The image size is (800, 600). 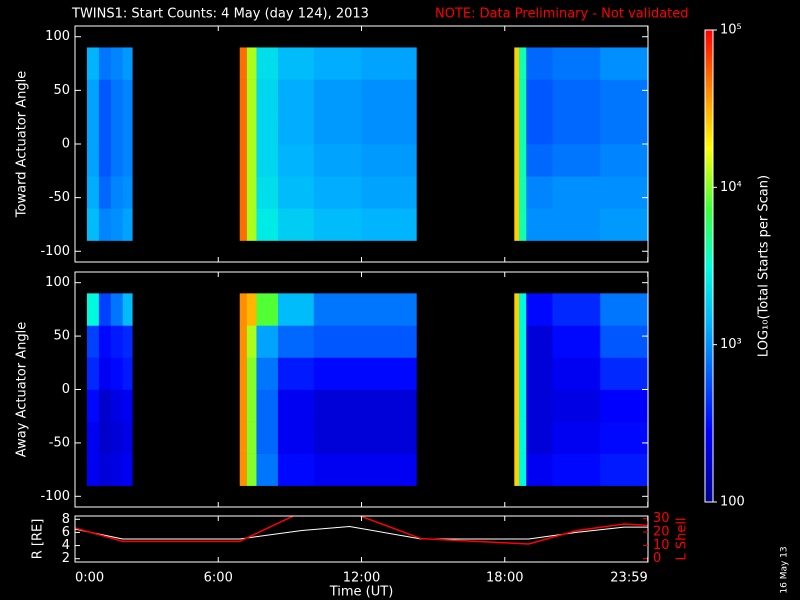 What do you see at coordinates (218, 578) in the screenshot?
I see `x-tick-label: 6:00` at bounding box center [218, 578].